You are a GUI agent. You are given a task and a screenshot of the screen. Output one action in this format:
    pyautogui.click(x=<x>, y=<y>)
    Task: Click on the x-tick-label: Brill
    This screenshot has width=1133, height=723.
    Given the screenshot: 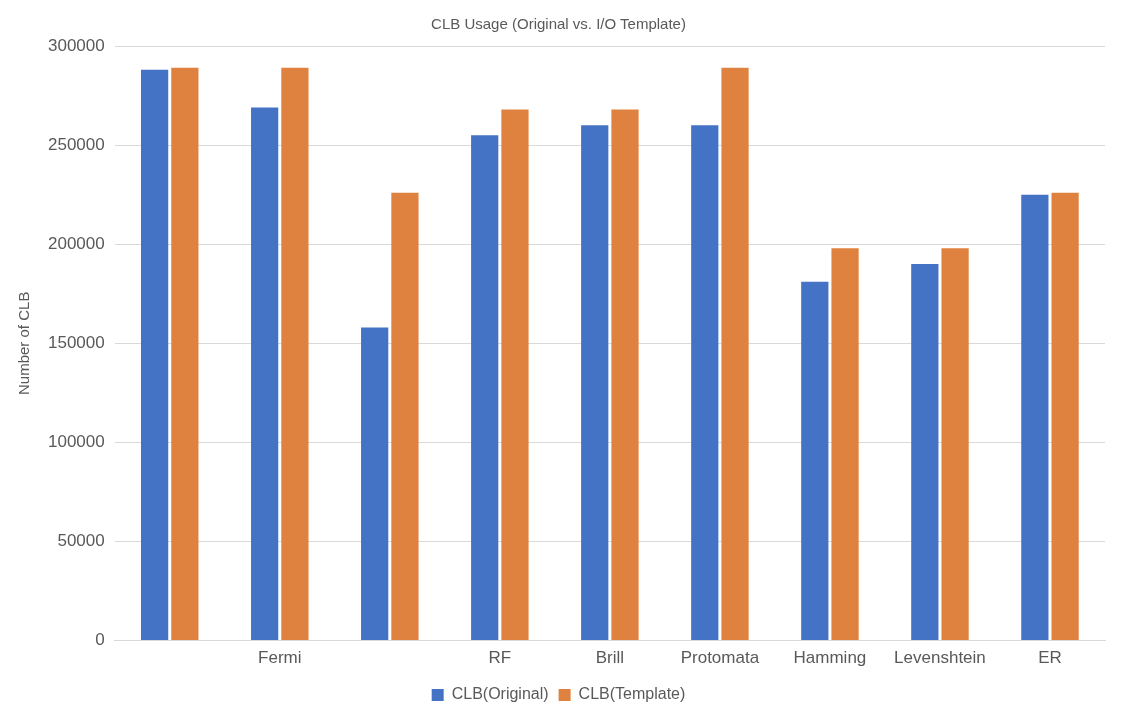 What is the action you would take?
    pyautogui.click(x=610, y=658)
    